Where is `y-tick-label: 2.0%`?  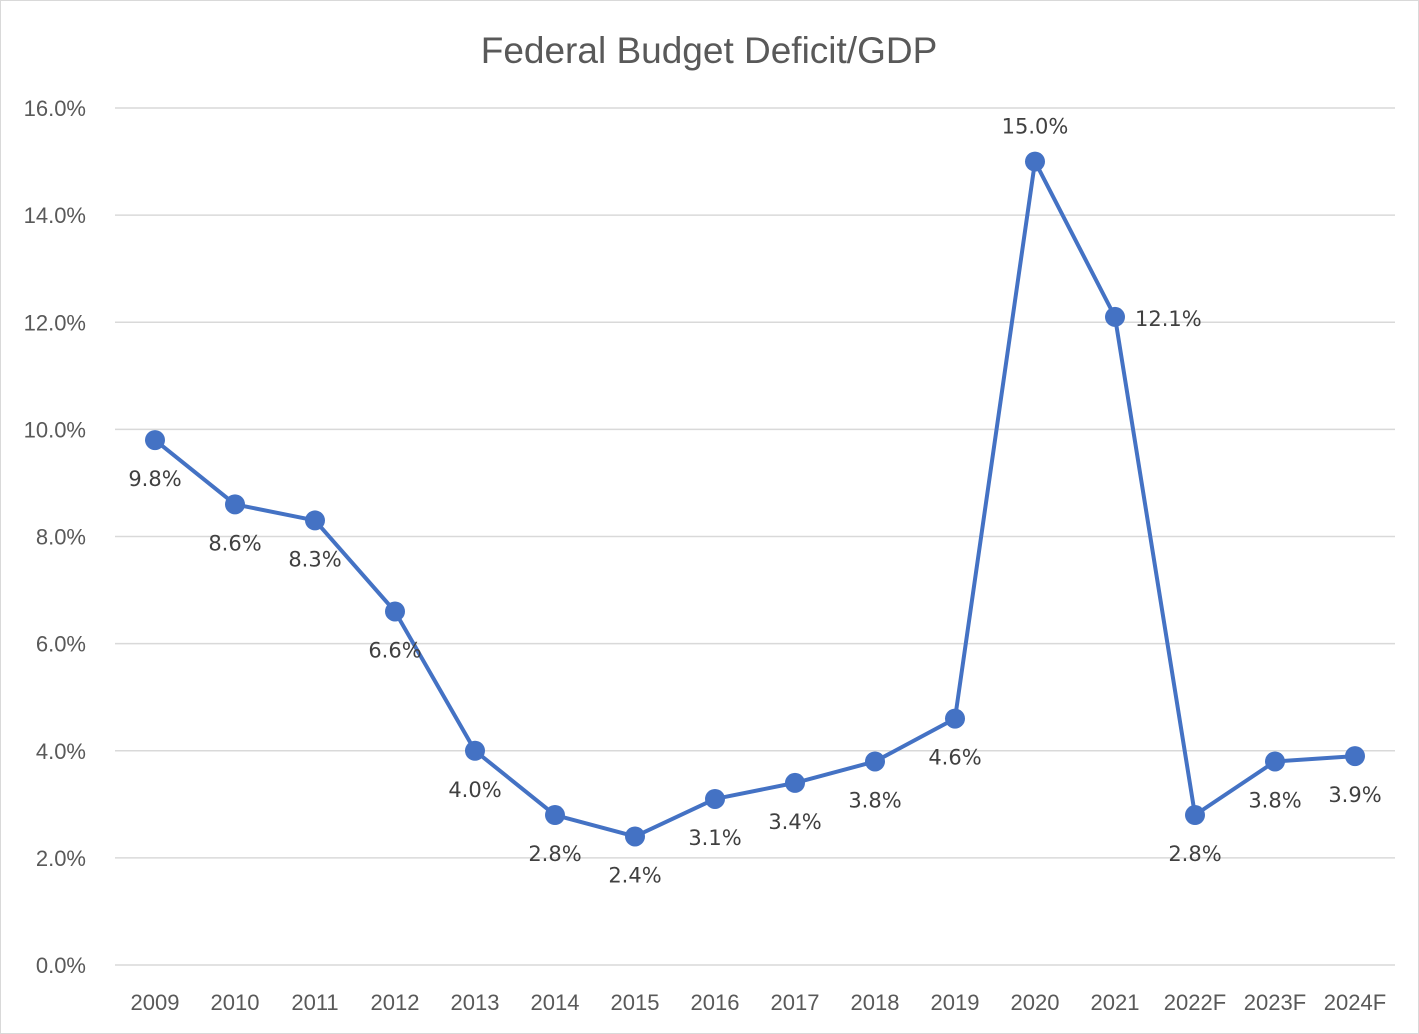 y-tick-label: 2.0% is located at coordinates (61, 858).